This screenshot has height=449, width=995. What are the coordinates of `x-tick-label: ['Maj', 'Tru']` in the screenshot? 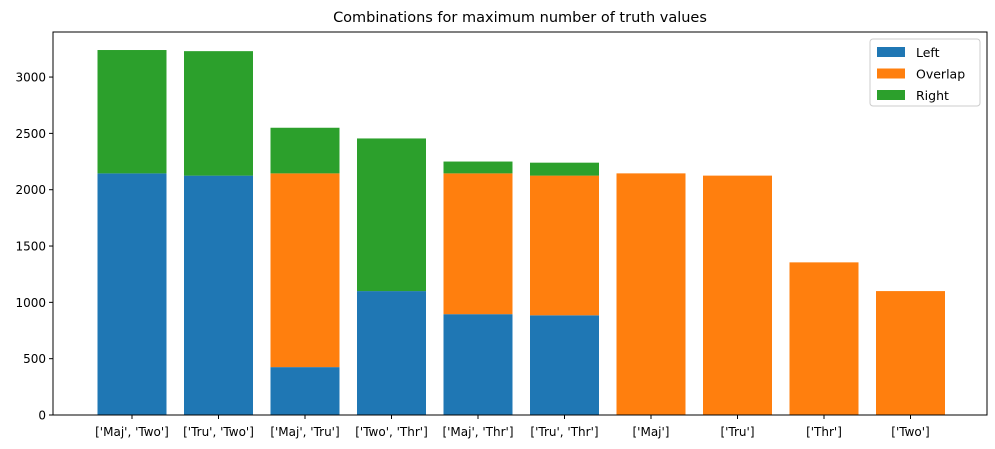 It's located at (304, 432).